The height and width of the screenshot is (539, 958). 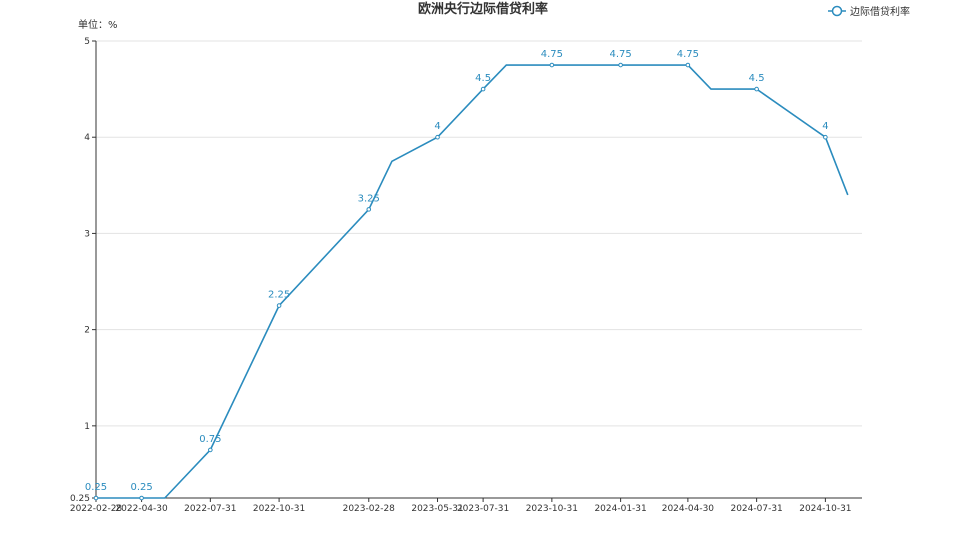 I want to click on y-tick-label: 4, so click(x=87, y=138).